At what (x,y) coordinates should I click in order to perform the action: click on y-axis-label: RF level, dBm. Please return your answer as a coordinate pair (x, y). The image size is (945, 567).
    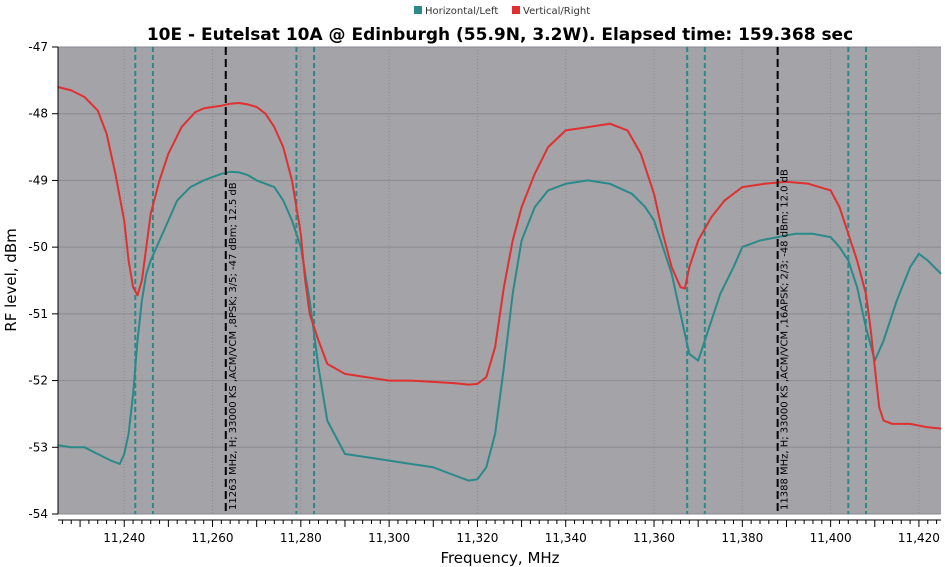
    Looking at the image, I should click on (11, 279).